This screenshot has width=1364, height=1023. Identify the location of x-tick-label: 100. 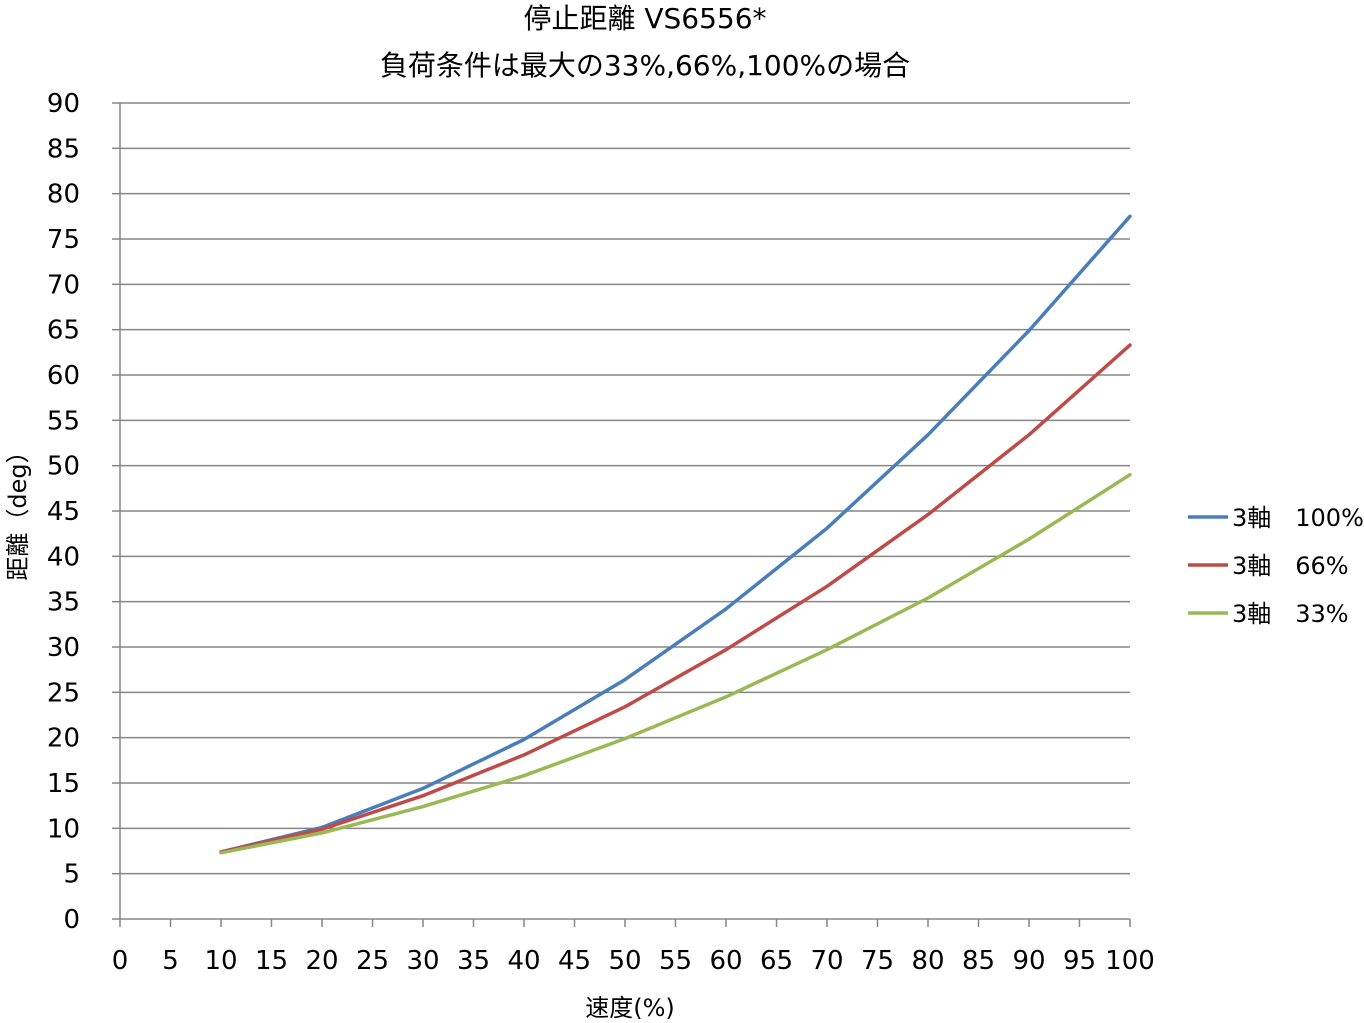
(1130, 961).